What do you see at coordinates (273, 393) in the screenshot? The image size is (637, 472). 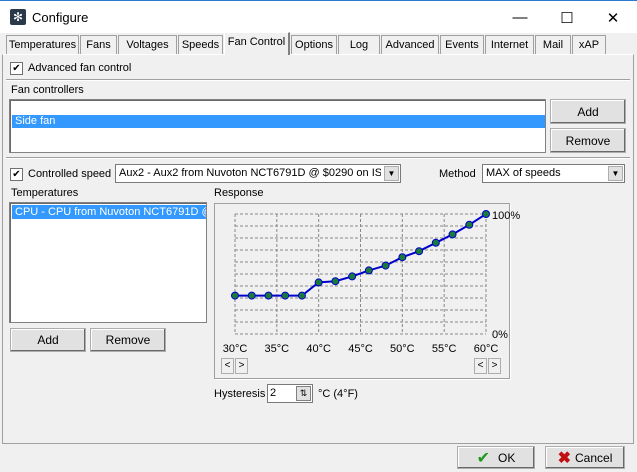 I see `hysteresis-value: 2` at bounding box center [273, 393].